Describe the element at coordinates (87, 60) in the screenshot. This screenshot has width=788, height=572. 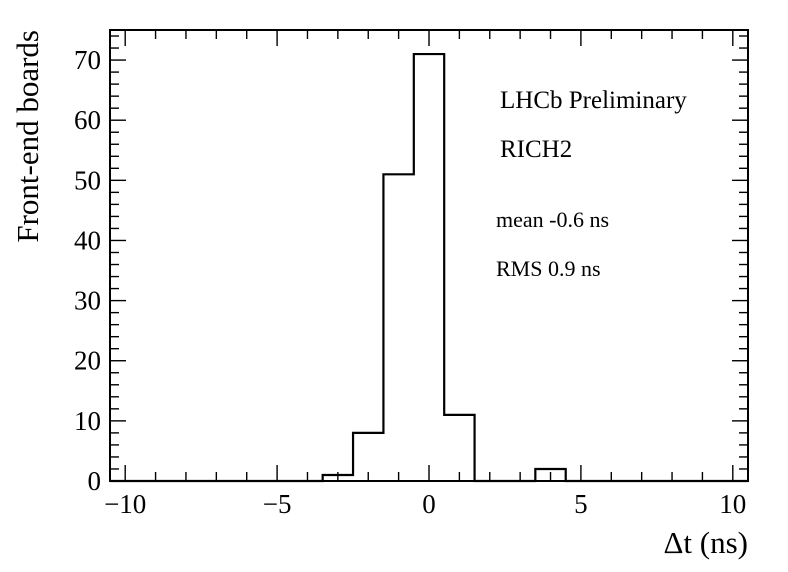
I see `y-tick-label: 70` at that location.